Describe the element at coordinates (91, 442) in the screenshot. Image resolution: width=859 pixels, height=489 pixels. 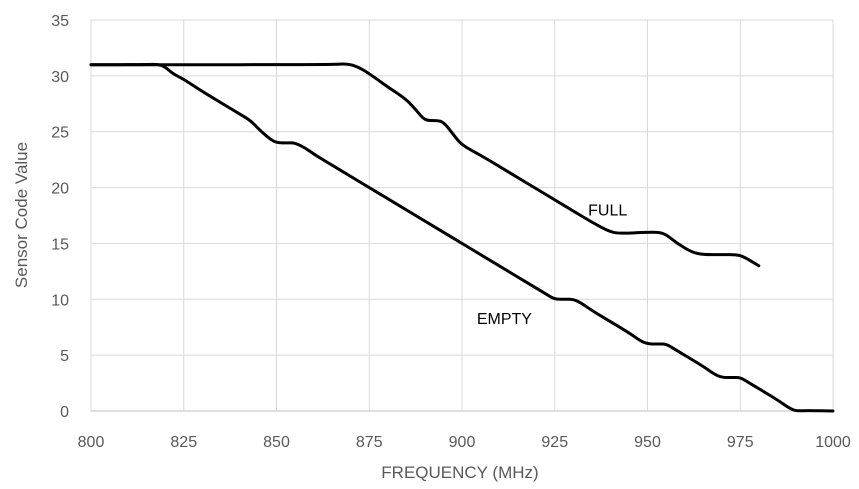
I see `x-tick-label: 800` at that location.